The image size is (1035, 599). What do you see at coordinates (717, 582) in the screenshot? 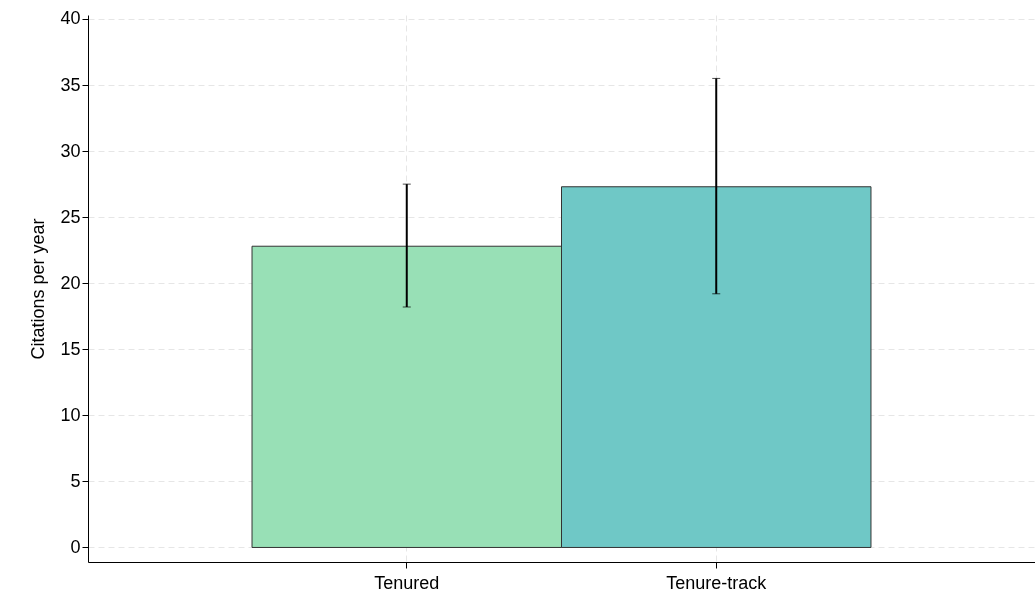
I see `x-tick-label: Tenure-track` at bounding box center [717, 582].